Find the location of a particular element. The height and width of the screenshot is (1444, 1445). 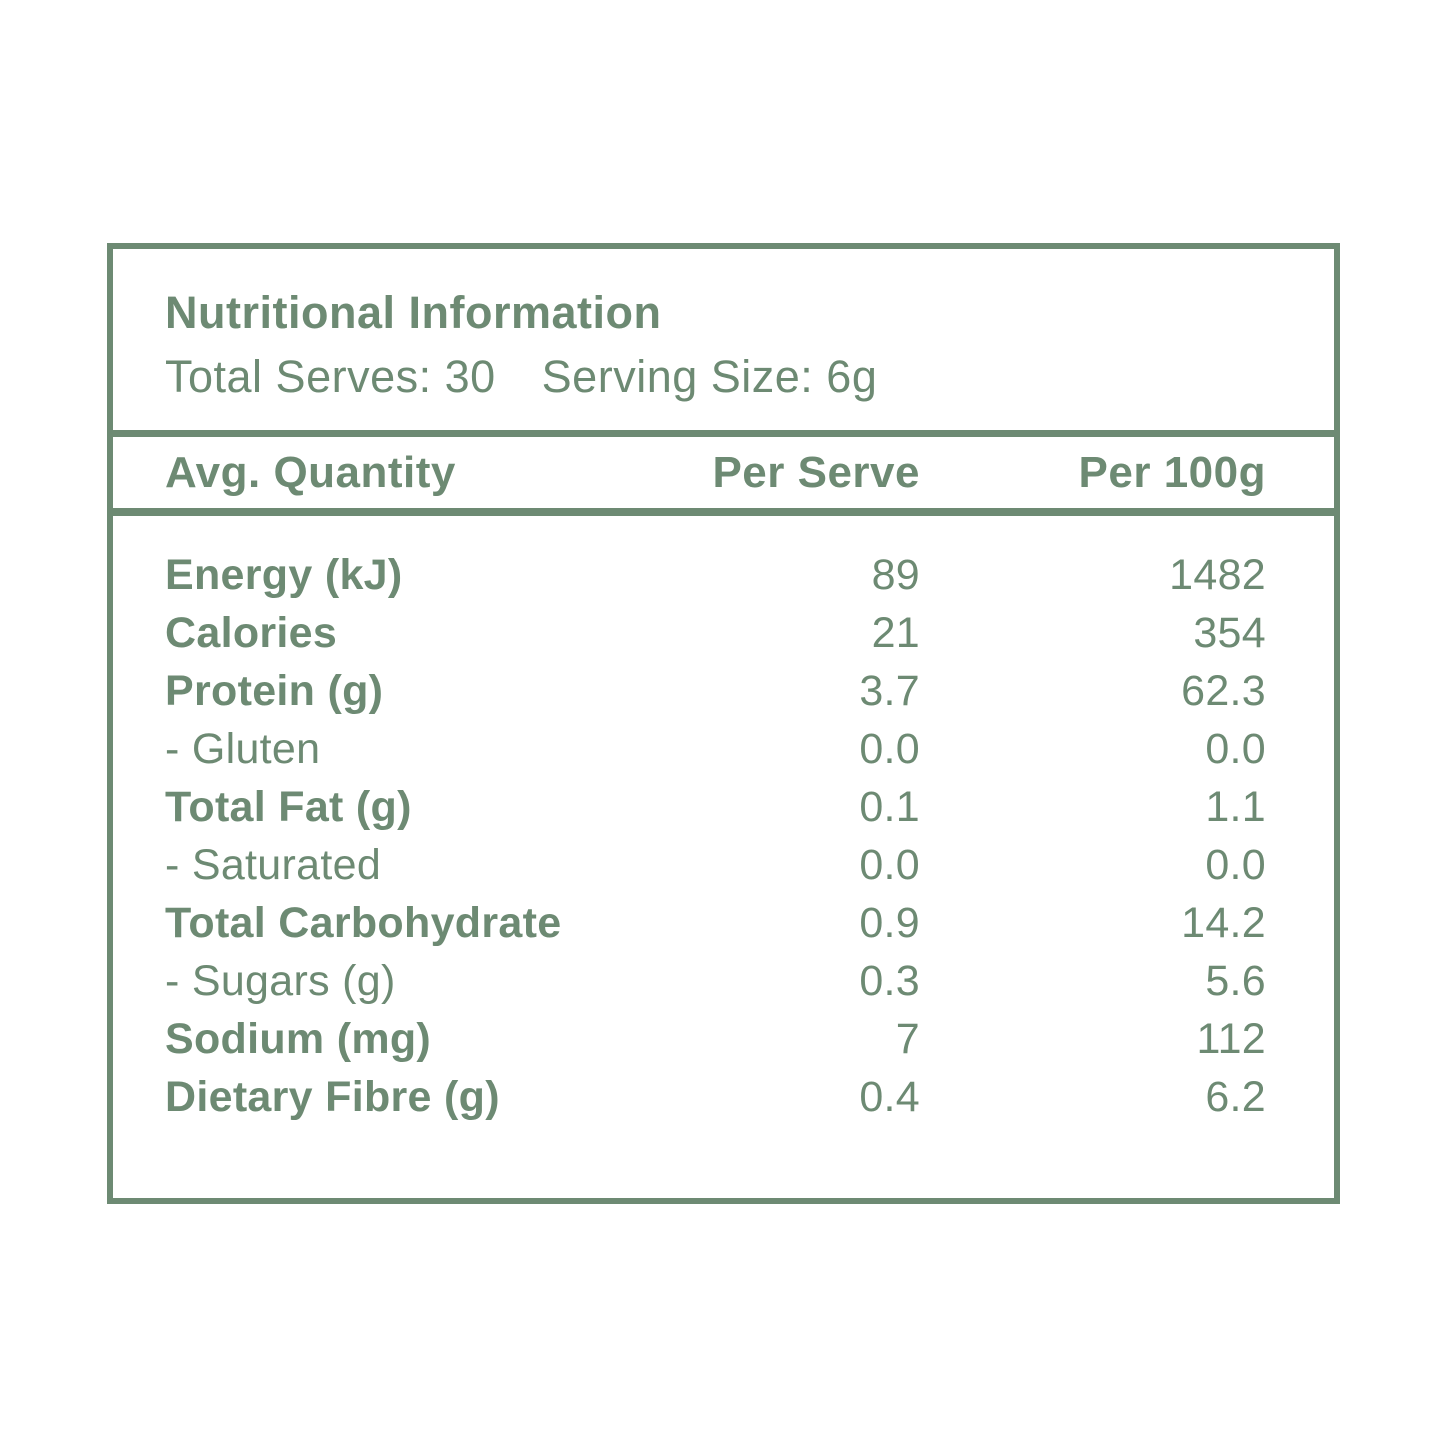

column-header-row: Avg. Quantity Per Serve Per 100g is located at coordinates (723, 476).